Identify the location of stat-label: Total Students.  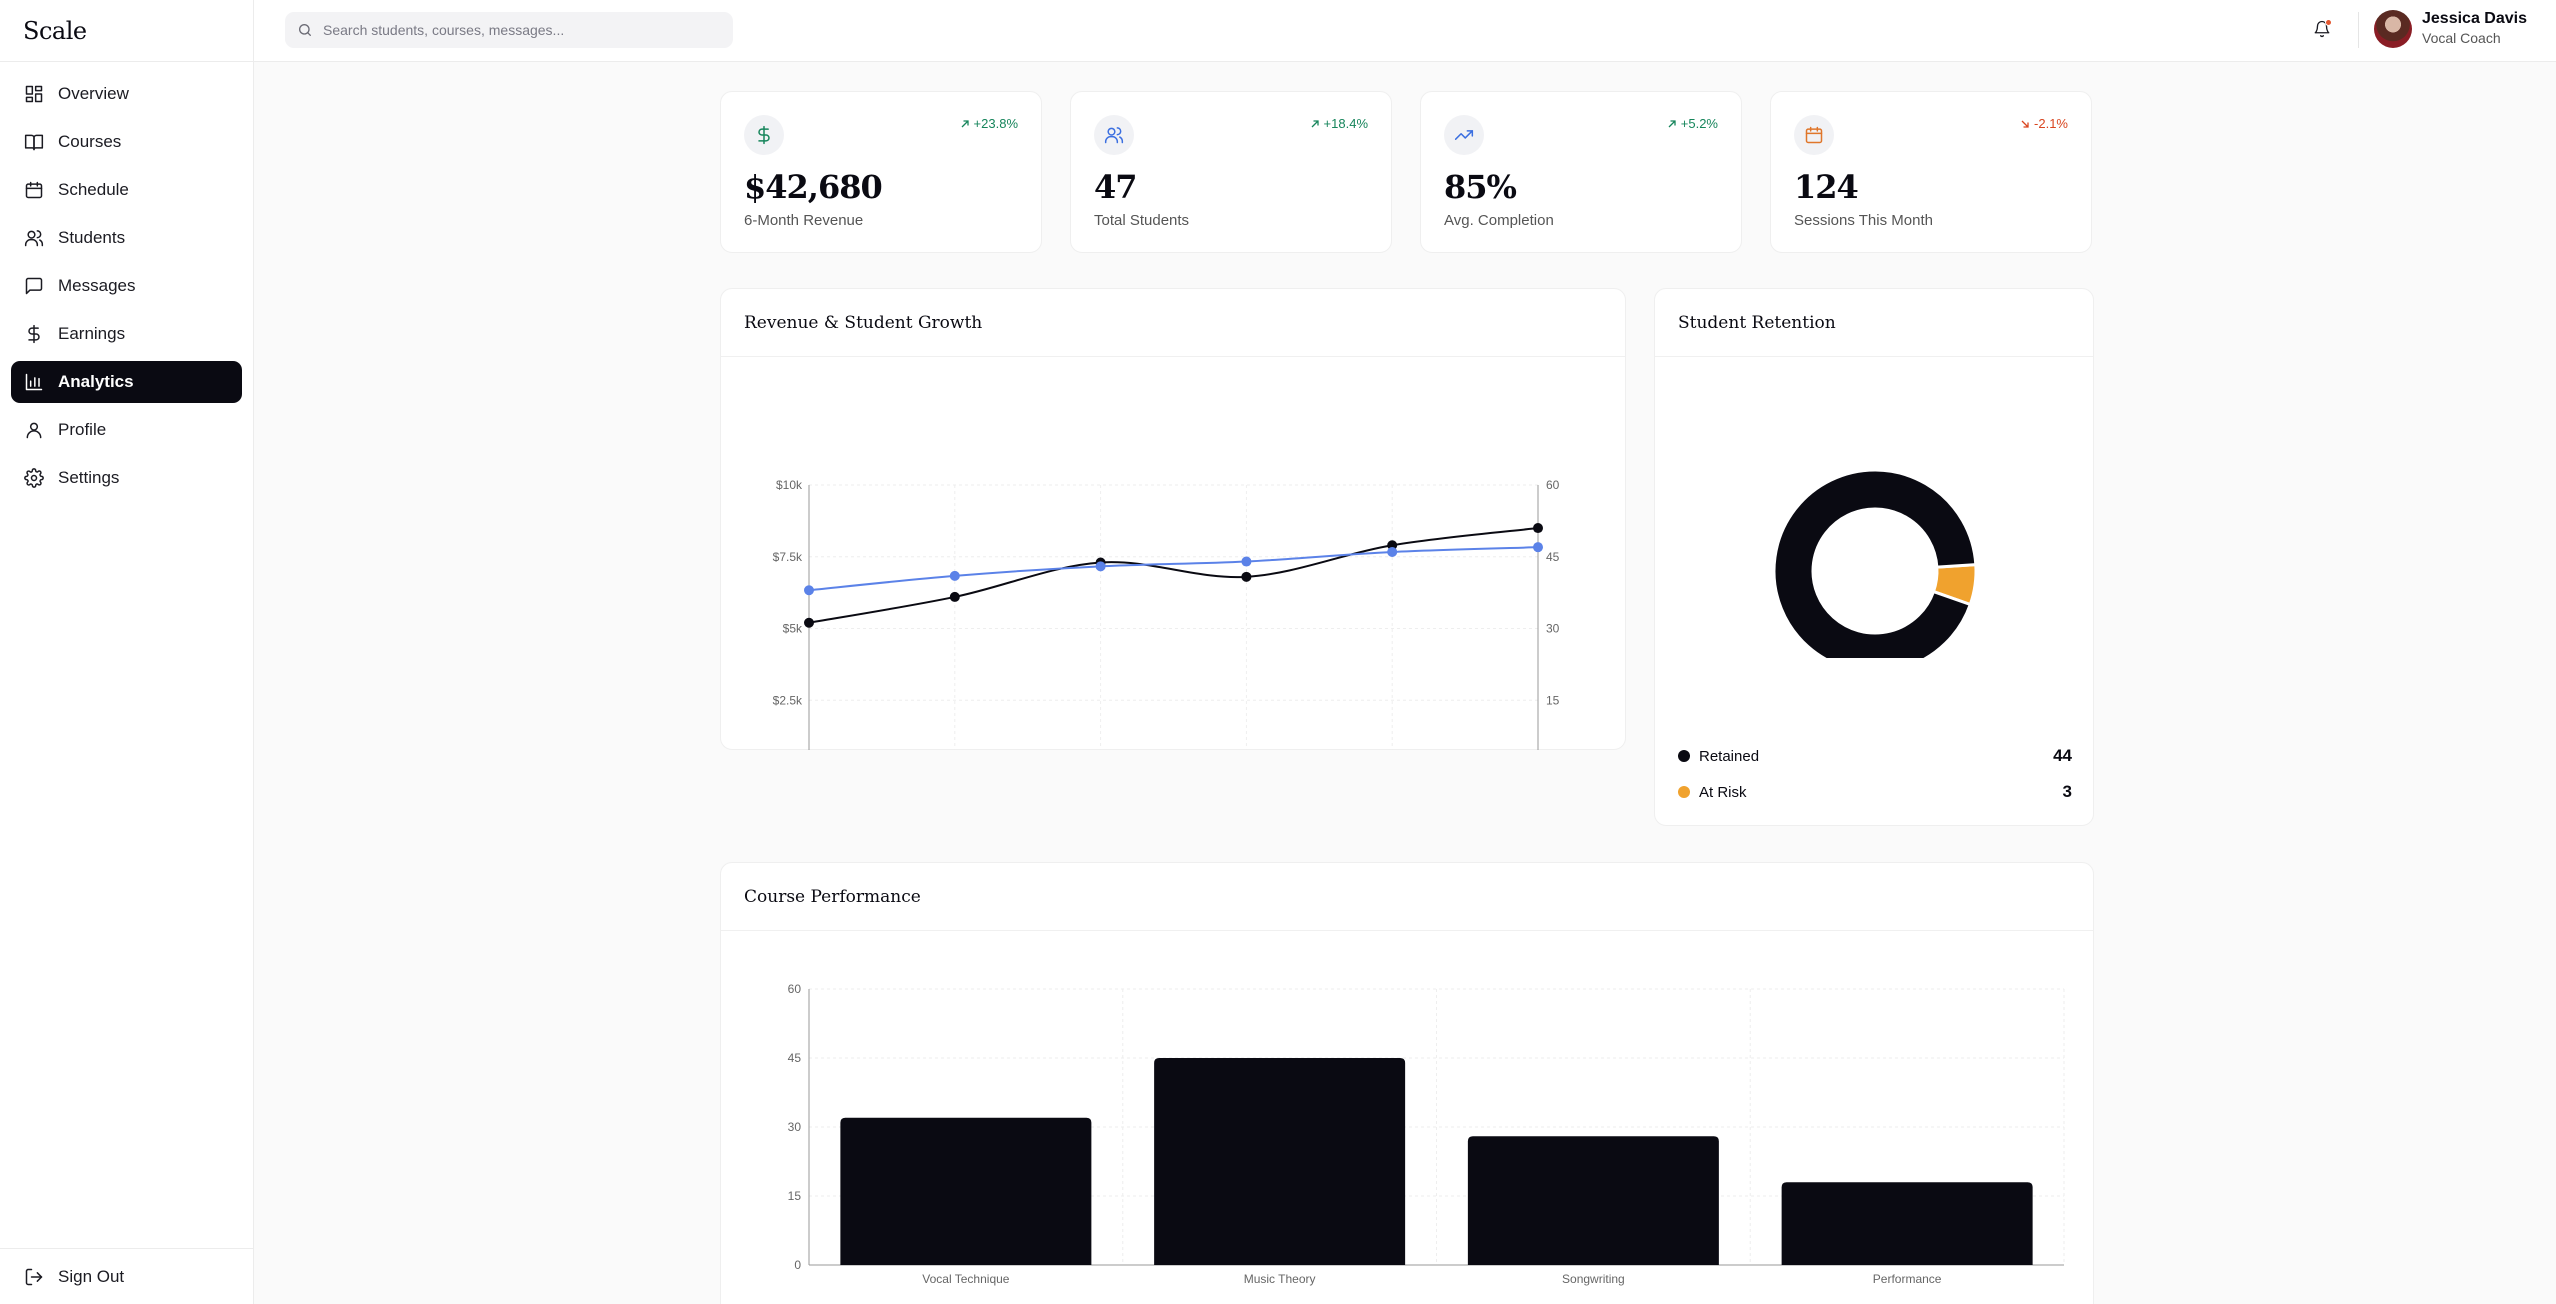
(1142, 220).